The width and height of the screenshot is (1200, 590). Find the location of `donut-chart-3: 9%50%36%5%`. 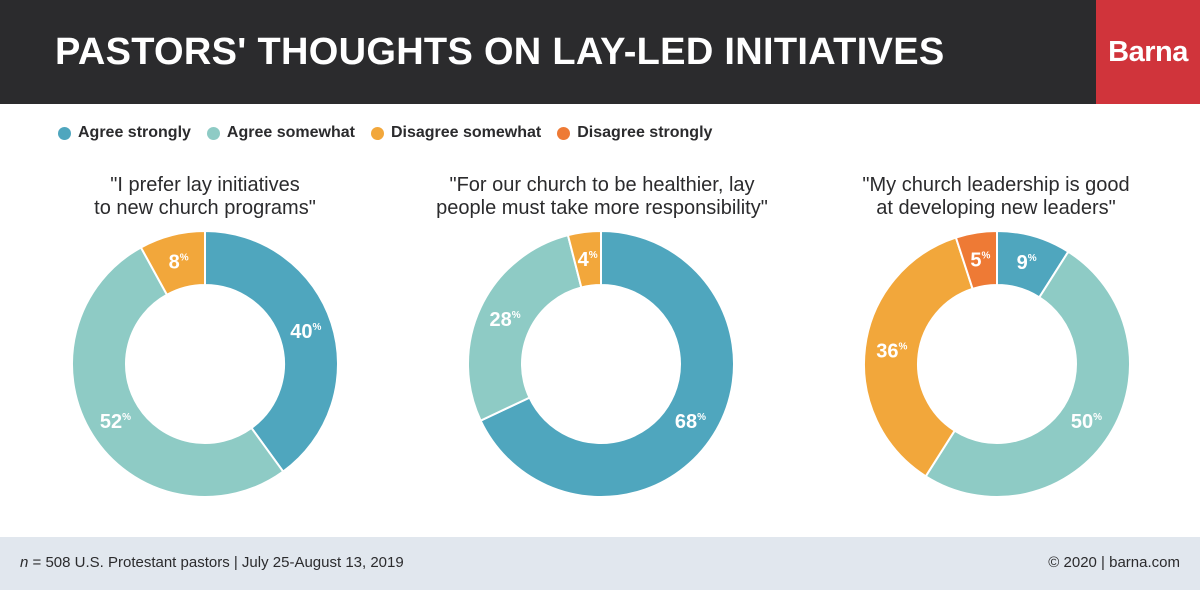

donut-chart-3: 9%50%36%5% is located at coordinates (997, 363).